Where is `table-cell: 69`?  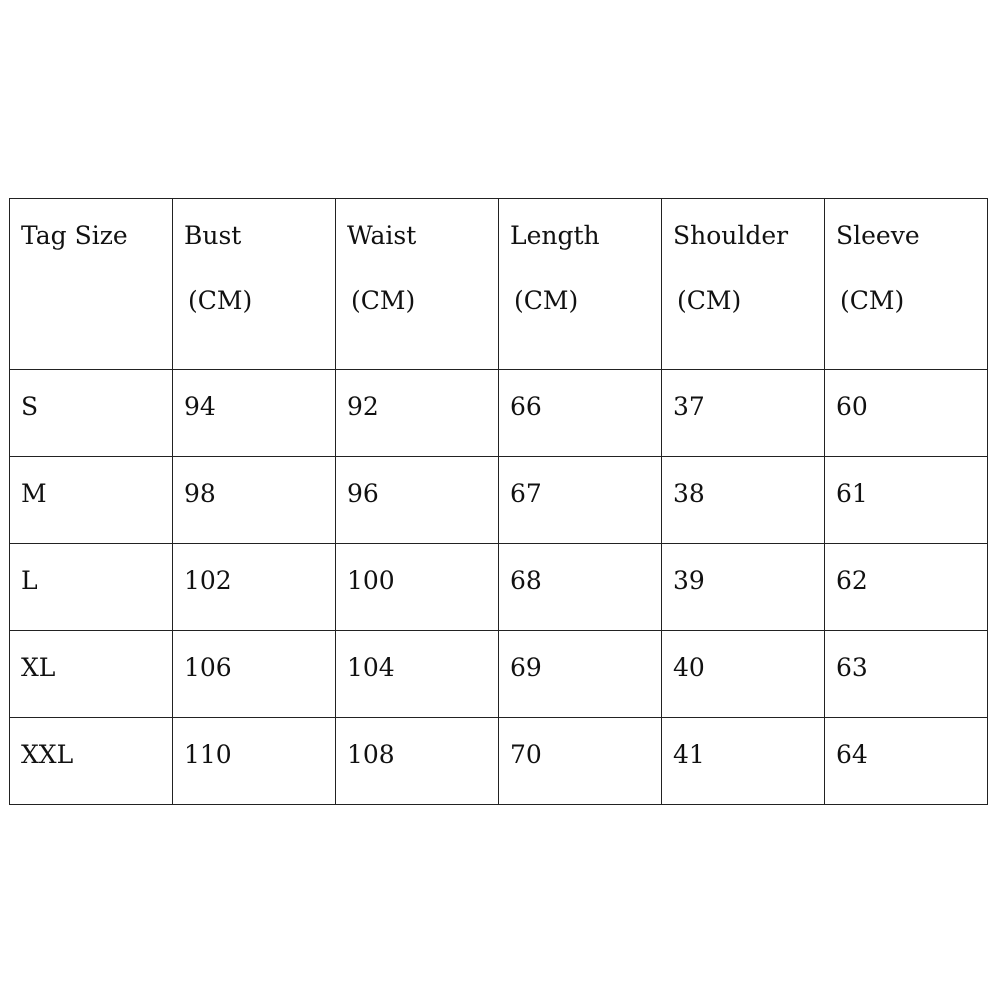
table-cell: 69 is located at coordinates (580, 674).